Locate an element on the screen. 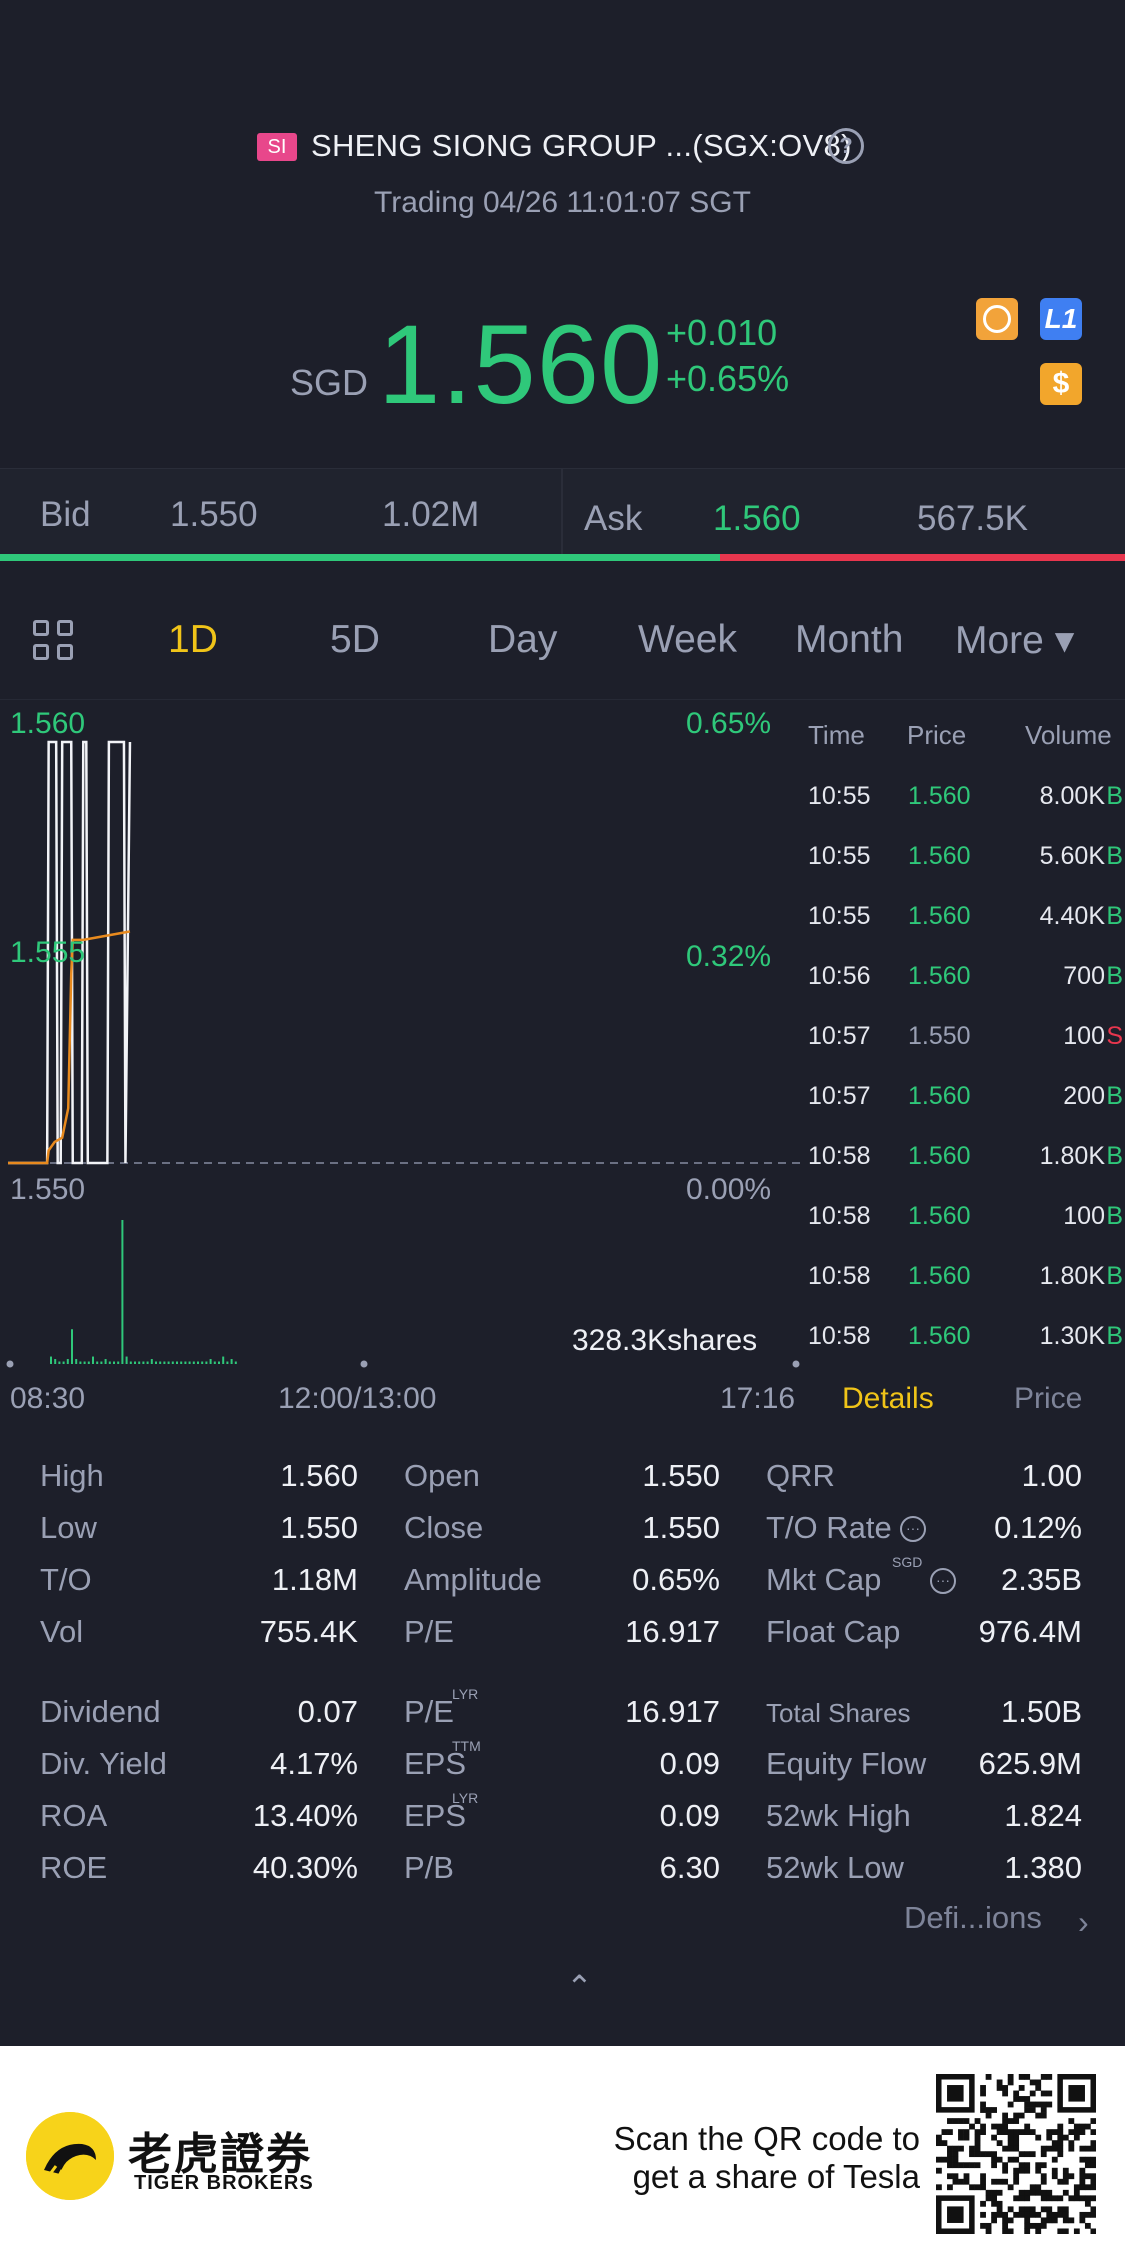 This screenshot has width=1125, height=2264. tab-week: Week is located at coordinates (687, 639).